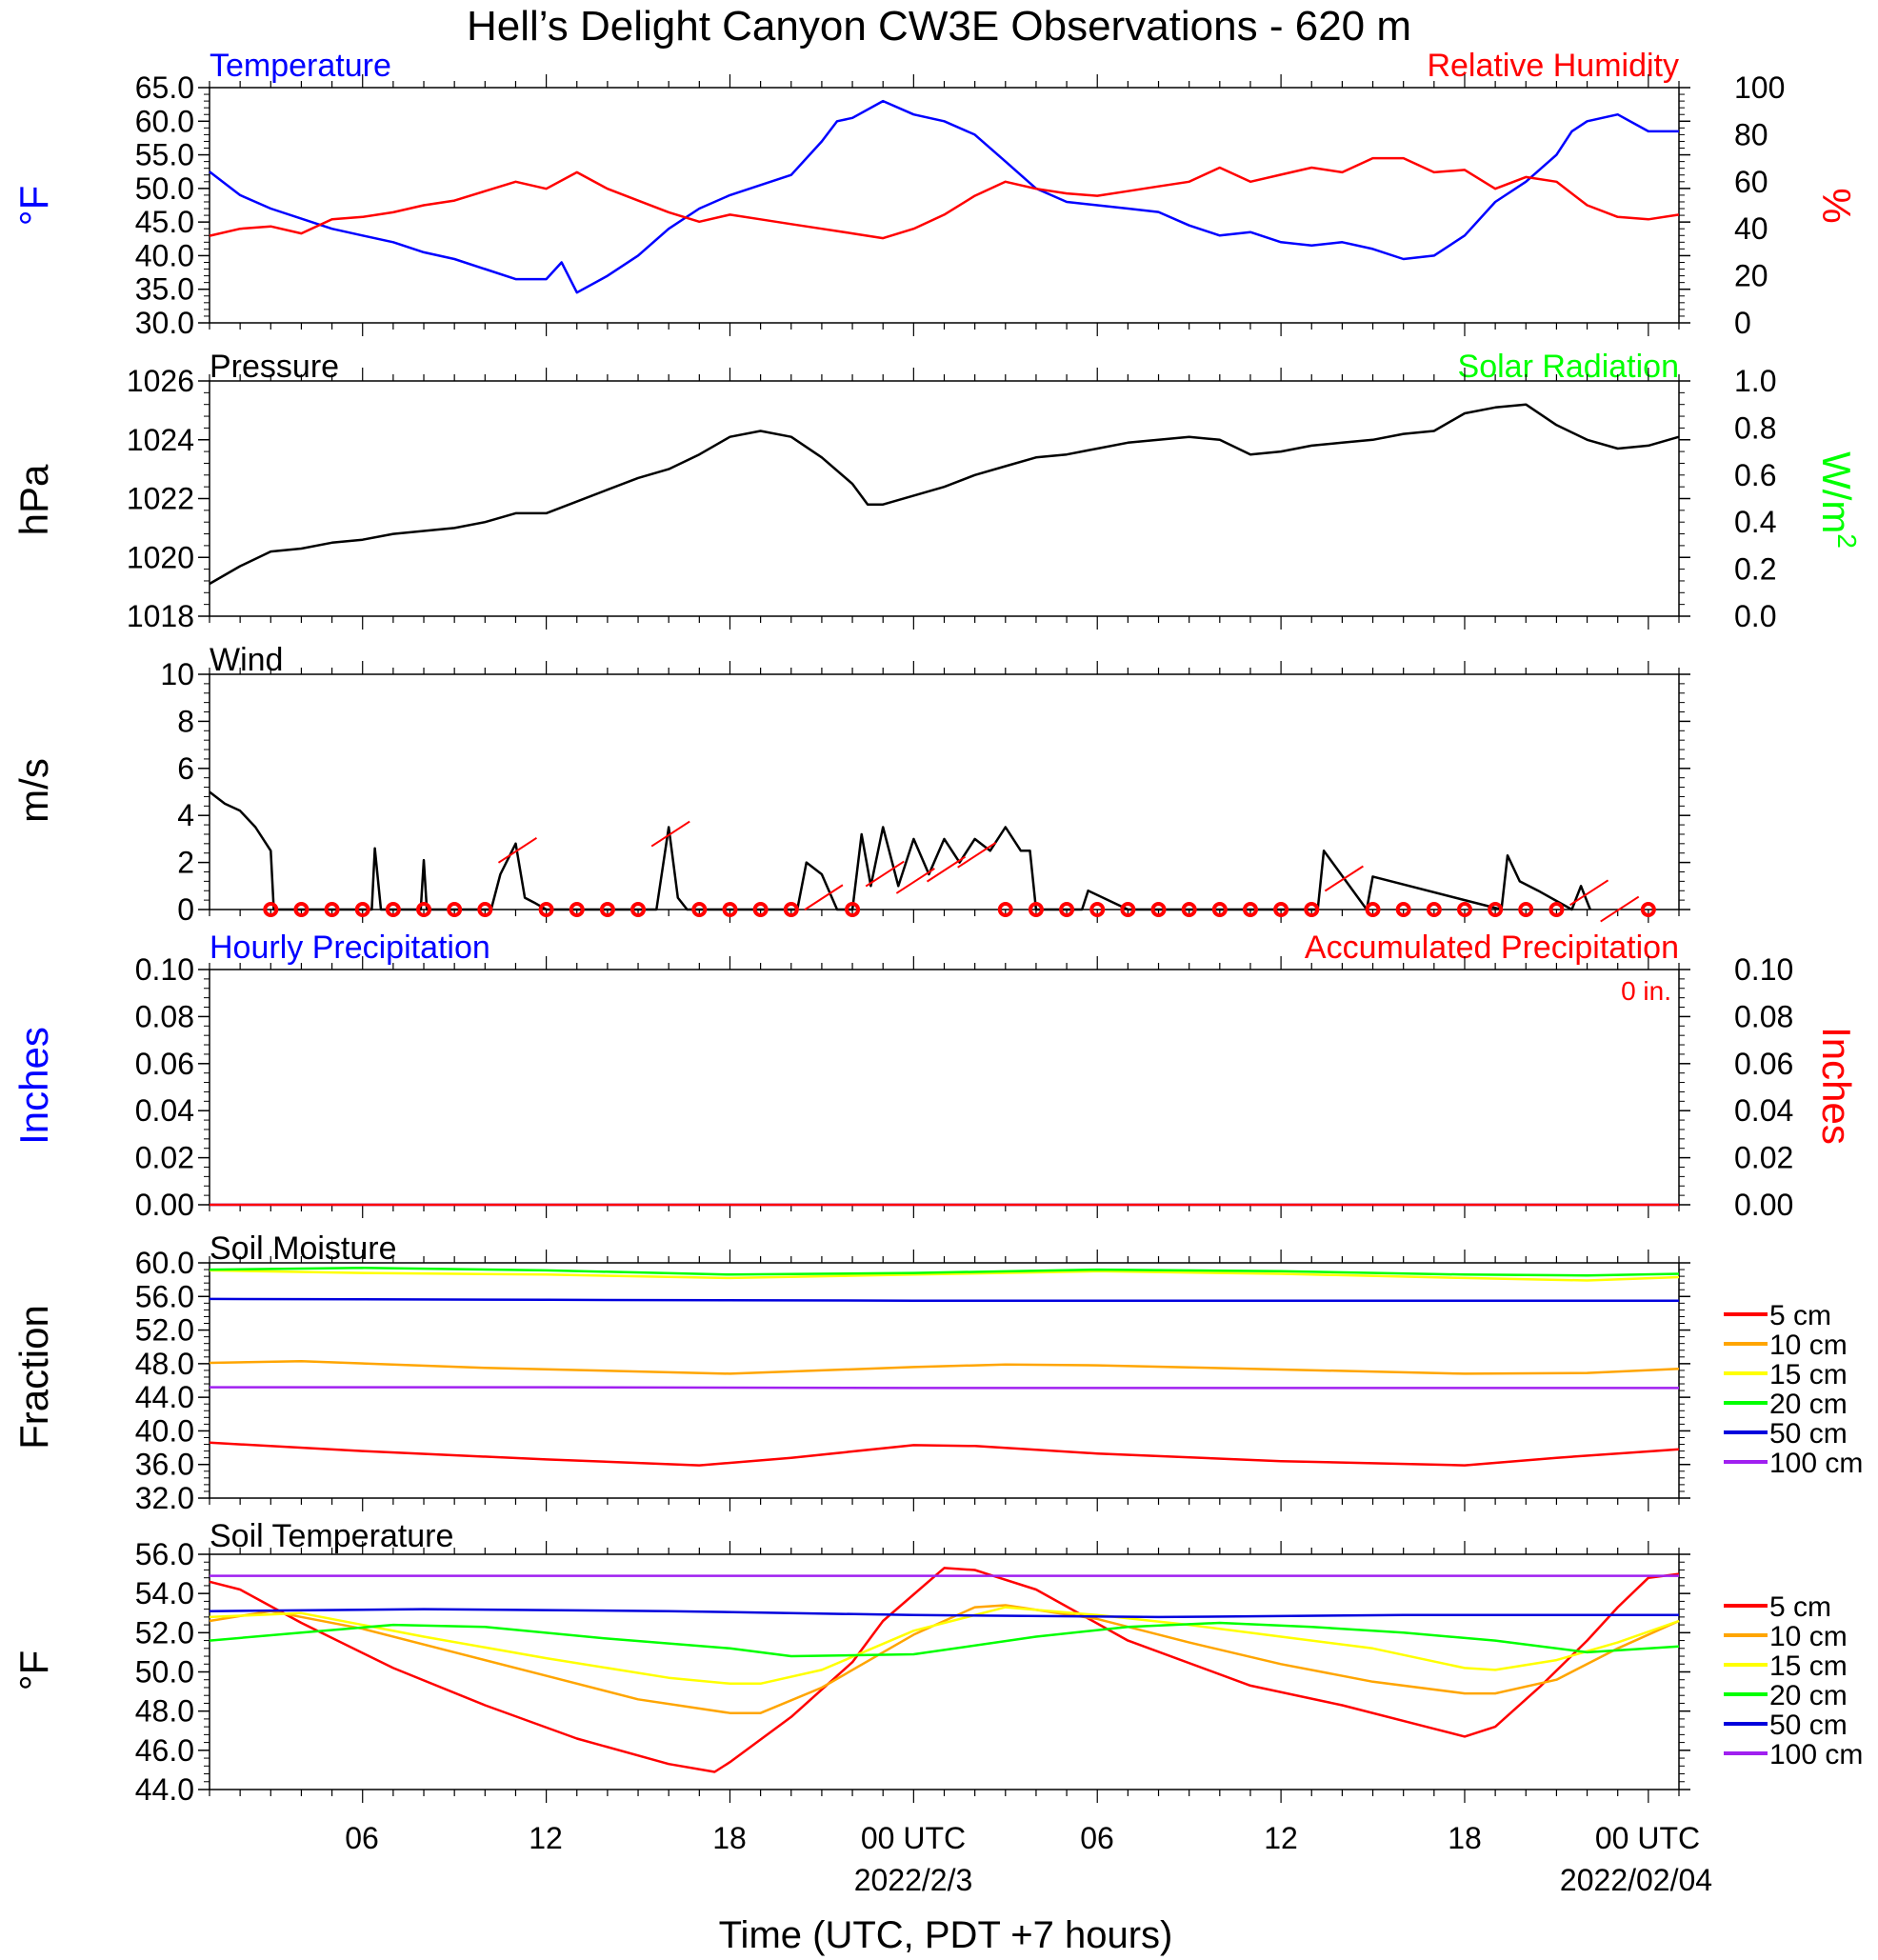  I want to click on rh-ylabel: %, so click(1836, 205).